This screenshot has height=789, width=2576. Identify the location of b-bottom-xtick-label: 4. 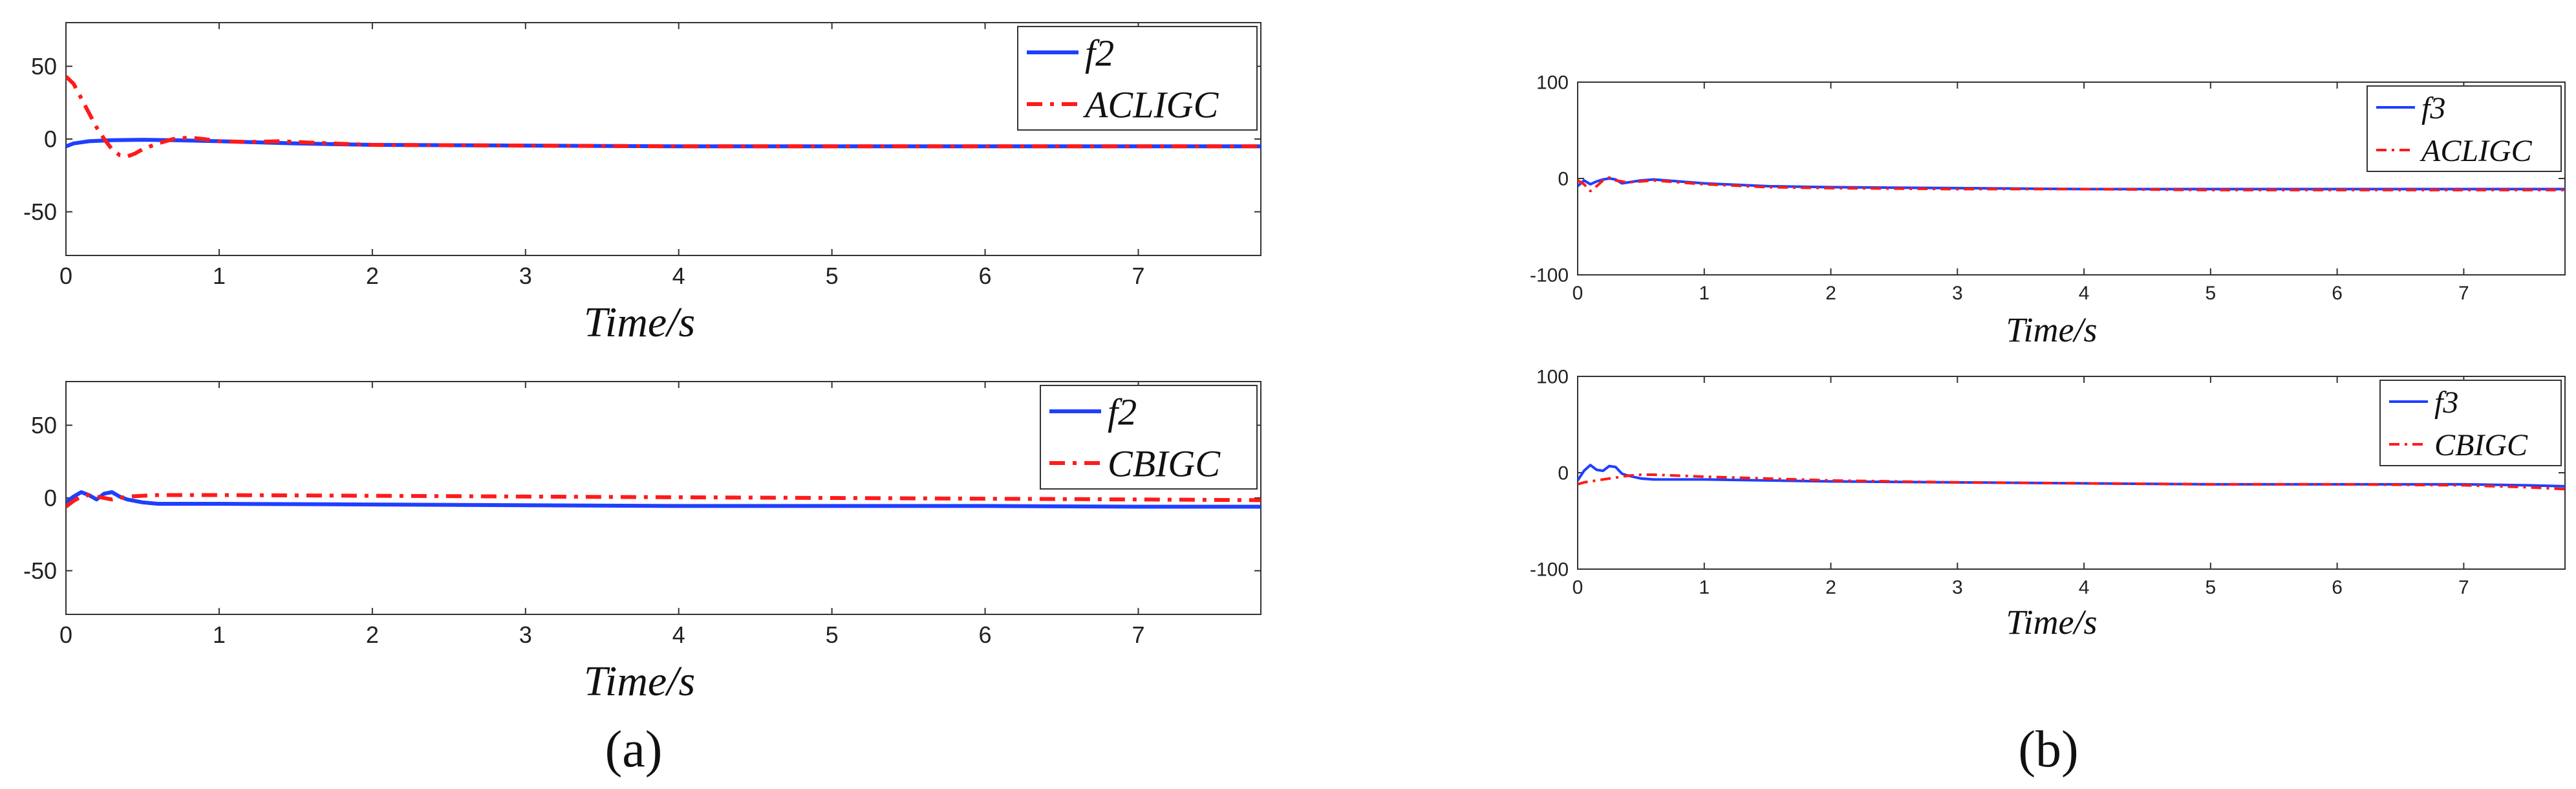
(2084, 587).